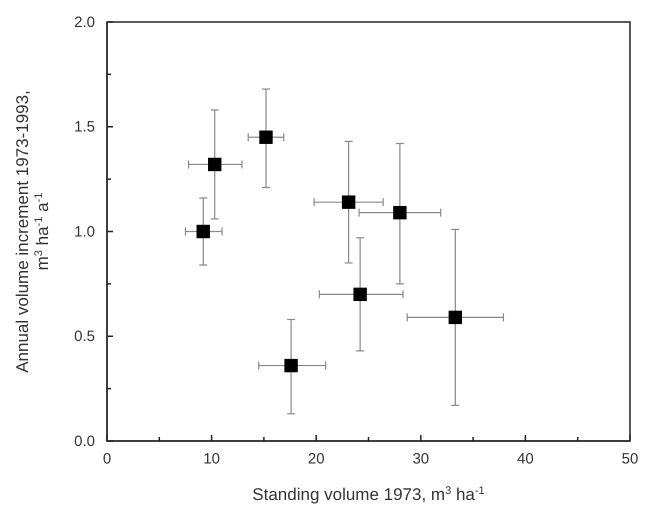 The height and width of the screenshot is (512, 646). I want to click on x-tick-label: 10, so click(211, 459).